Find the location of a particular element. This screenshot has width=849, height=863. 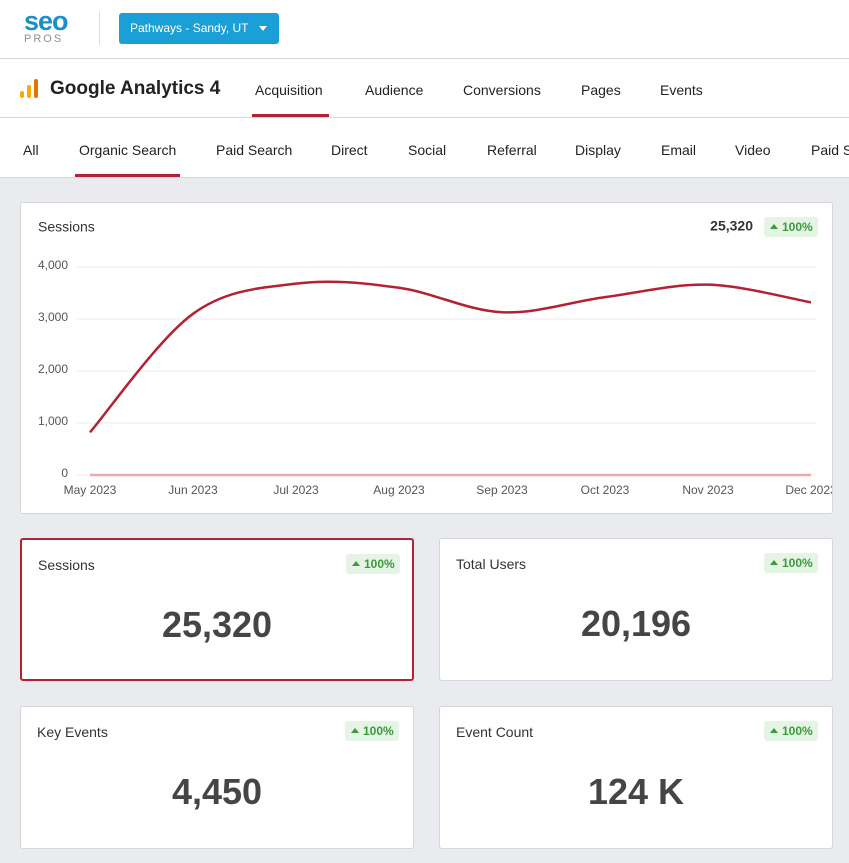

subtab: Video is located at coordinates (753, 150).